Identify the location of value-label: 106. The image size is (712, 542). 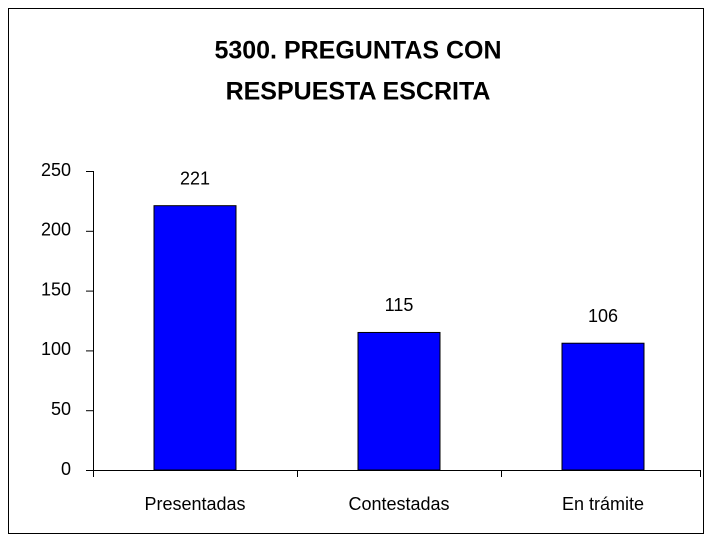
(603, 316).